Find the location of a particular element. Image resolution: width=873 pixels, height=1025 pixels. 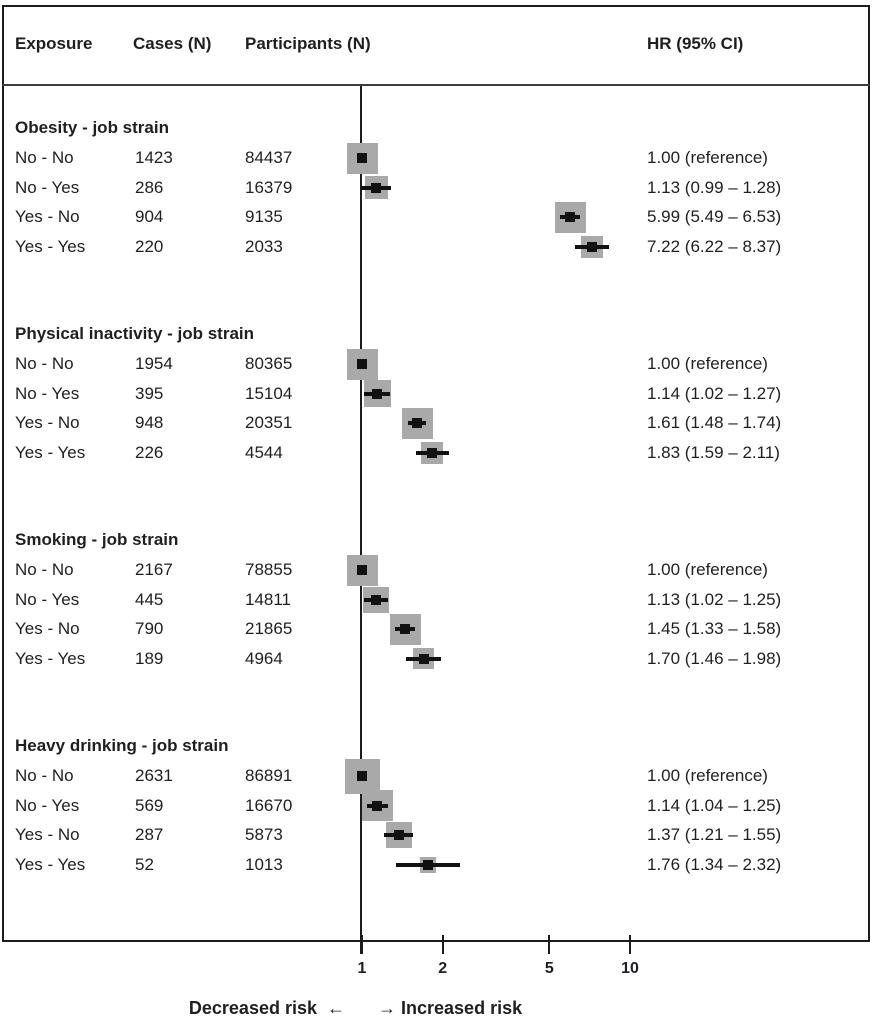

hr-ci-value: 1.13 (1.02 – 1.25) is located at coordinates (714, 599).